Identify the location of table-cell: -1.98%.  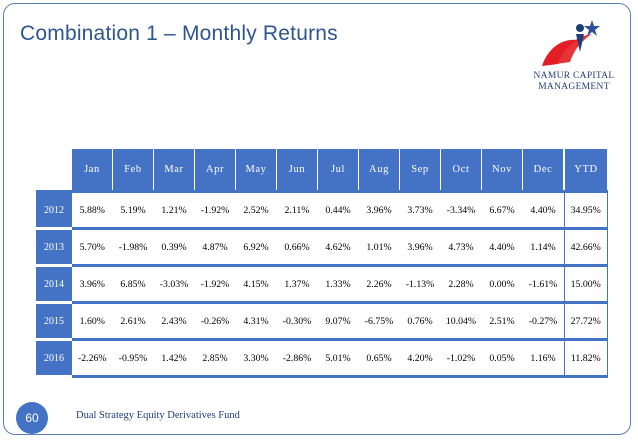
(133, 247).